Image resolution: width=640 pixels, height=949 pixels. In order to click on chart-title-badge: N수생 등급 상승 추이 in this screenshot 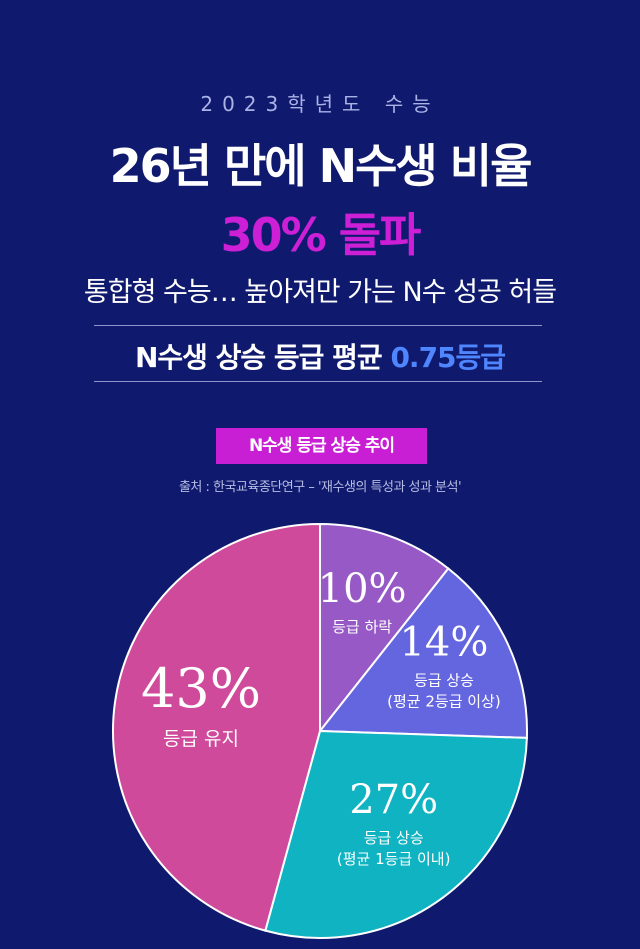, I will do `click(321, 446)`.